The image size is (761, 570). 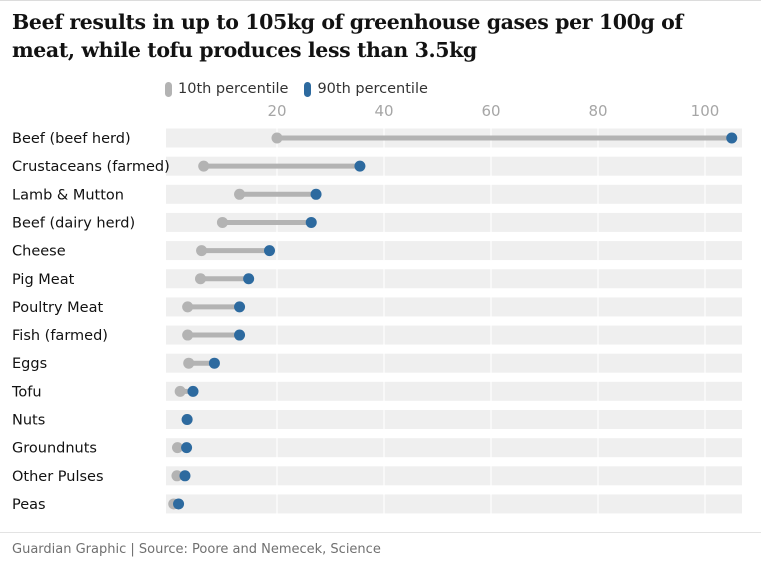 I want to click on x-tick-label: 20, so click(x=276, y=111).